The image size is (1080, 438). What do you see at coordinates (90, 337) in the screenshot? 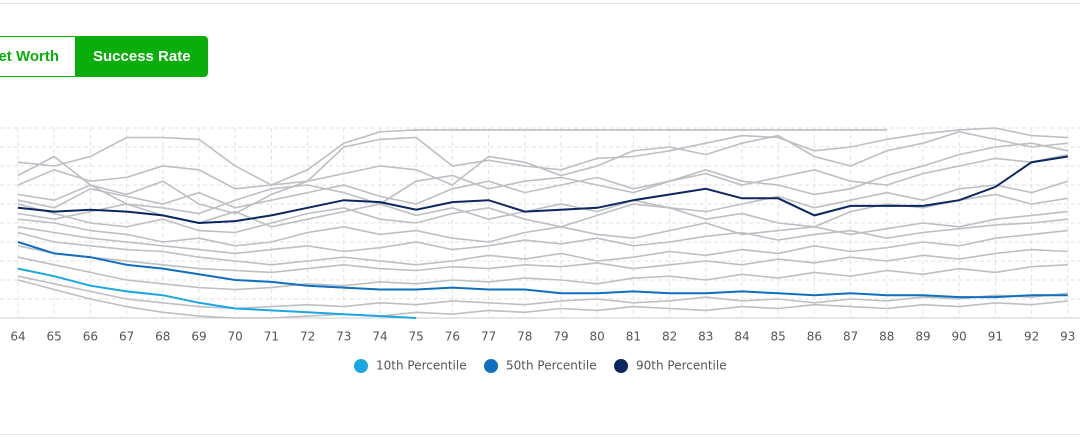
I see `x-tick-label: 66` at bounding box center [90, 337].